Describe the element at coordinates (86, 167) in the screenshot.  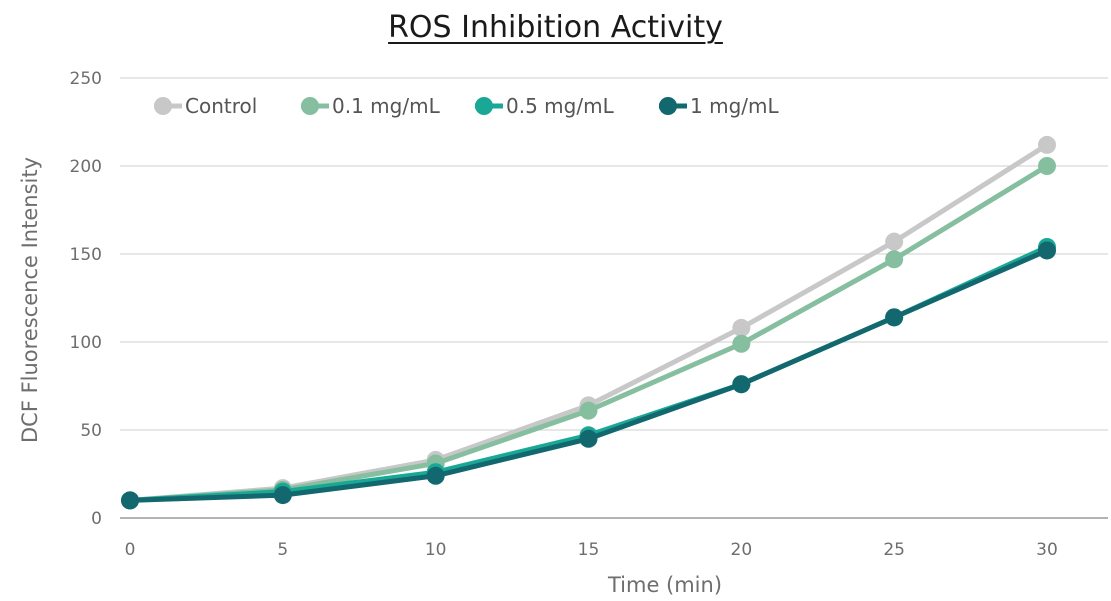
I see `y-tick-label: 200` at that location.